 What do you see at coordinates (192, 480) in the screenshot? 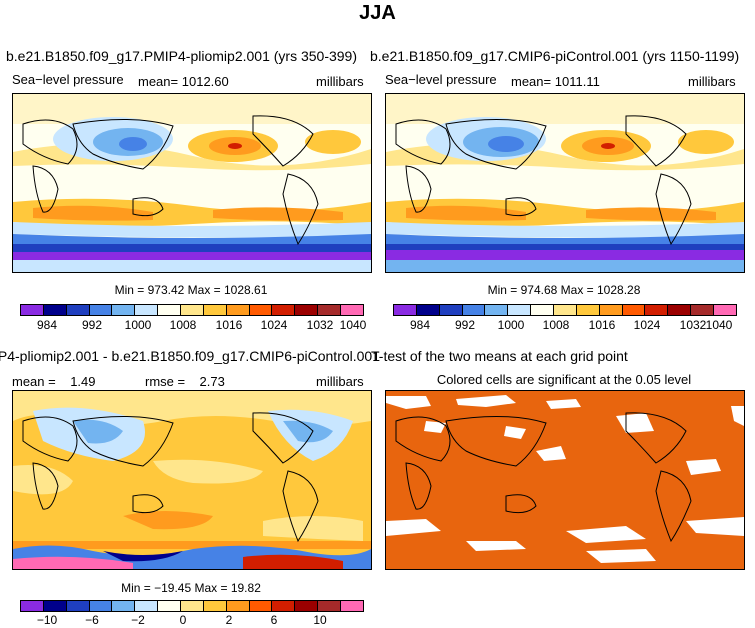
I see `panel3-map` at bounding box center [192, 480].